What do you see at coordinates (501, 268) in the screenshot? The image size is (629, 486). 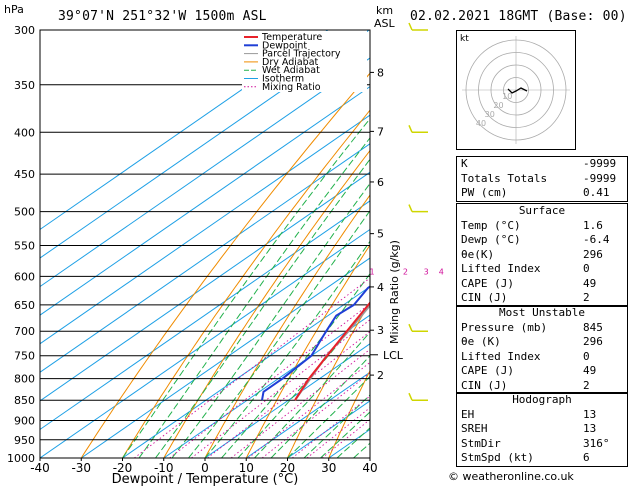 I see `surface-label: Lifted Index` at bounding box center [501, 268].